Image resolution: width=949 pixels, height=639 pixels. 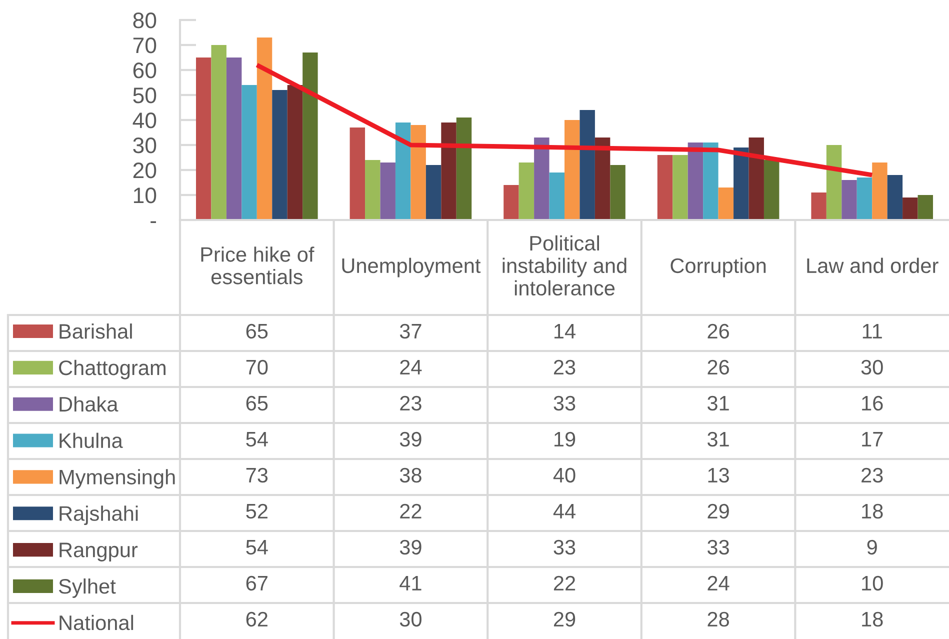 What do you see at coordinates (718, 475) in the screenshot?
I see `data-label: 13` at bounding box center [718, 475].